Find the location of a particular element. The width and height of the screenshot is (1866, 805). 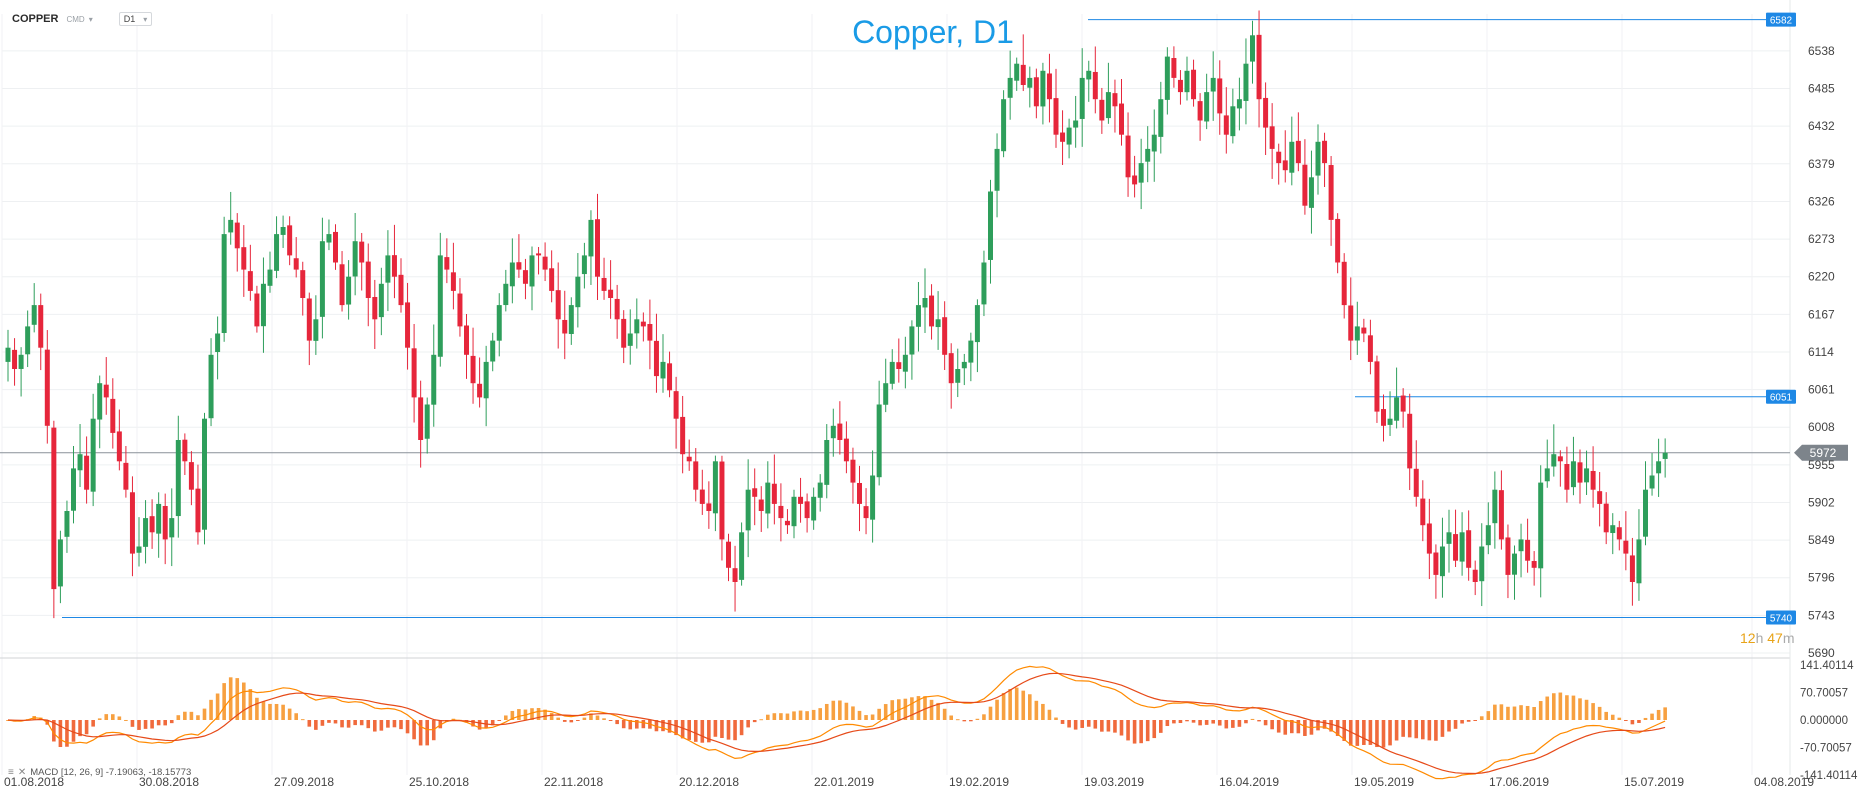

chevron-down-icon: ▾ is located at coordinates (90, 19).